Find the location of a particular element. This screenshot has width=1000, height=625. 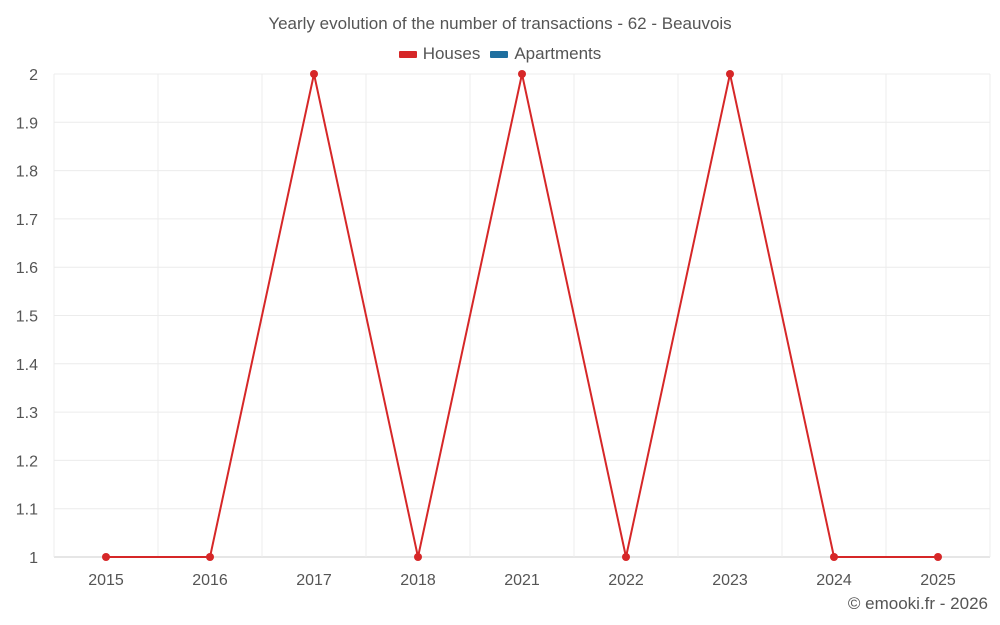

y-tick-label: 1.2 is located at coordinates (27, 461).